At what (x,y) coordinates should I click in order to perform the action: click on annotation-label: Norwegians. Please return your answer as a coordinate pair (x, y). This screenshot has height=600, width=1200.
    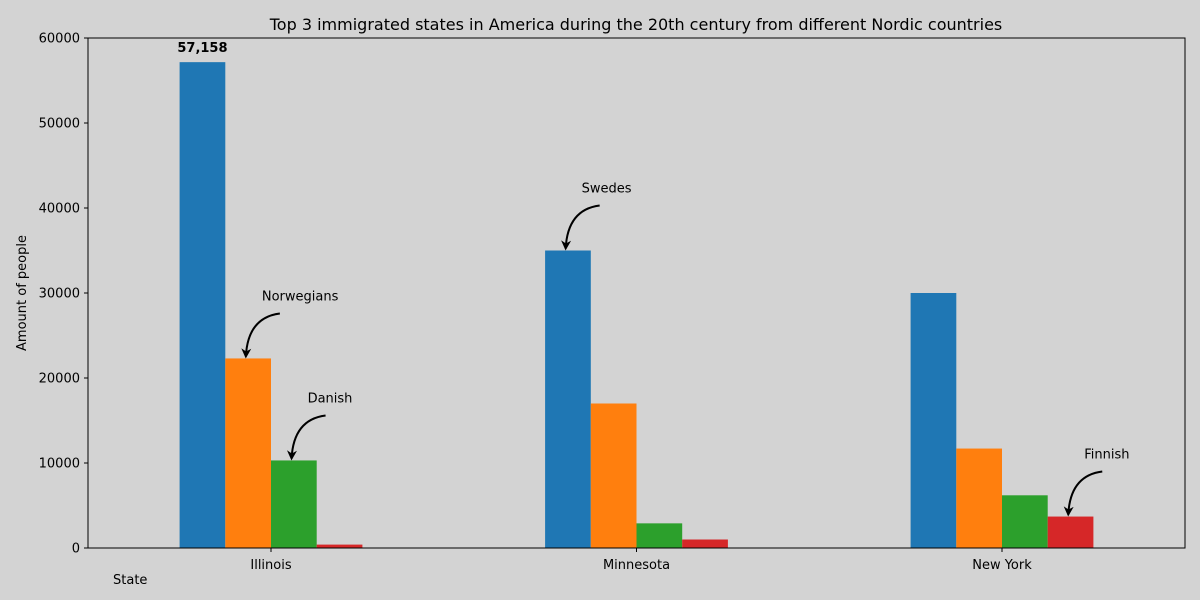
    Looking at the image, I should click on (300, 296).